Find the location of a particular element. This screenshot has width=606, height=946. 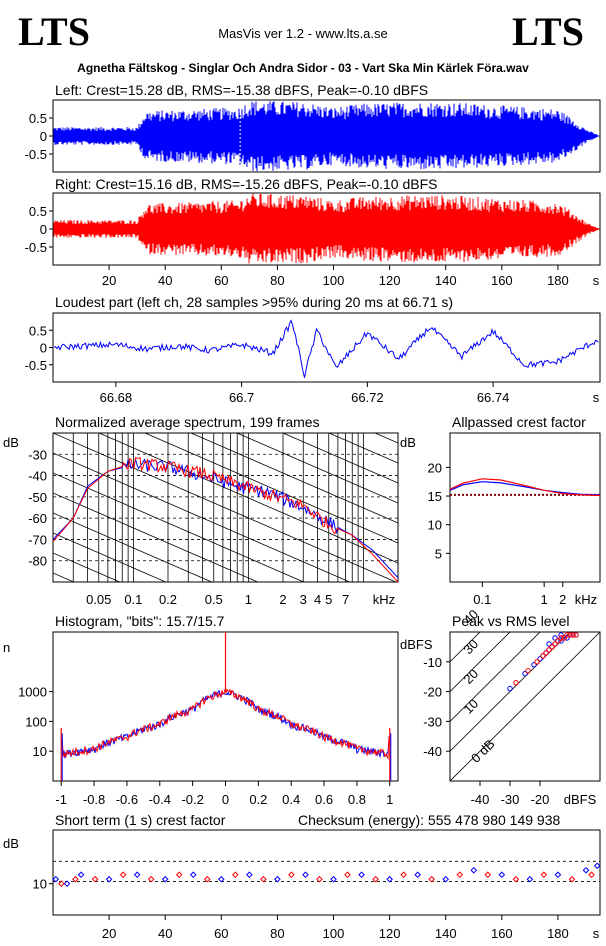

histogram-xtick-label: -1 is located at coordinates (61, 799).